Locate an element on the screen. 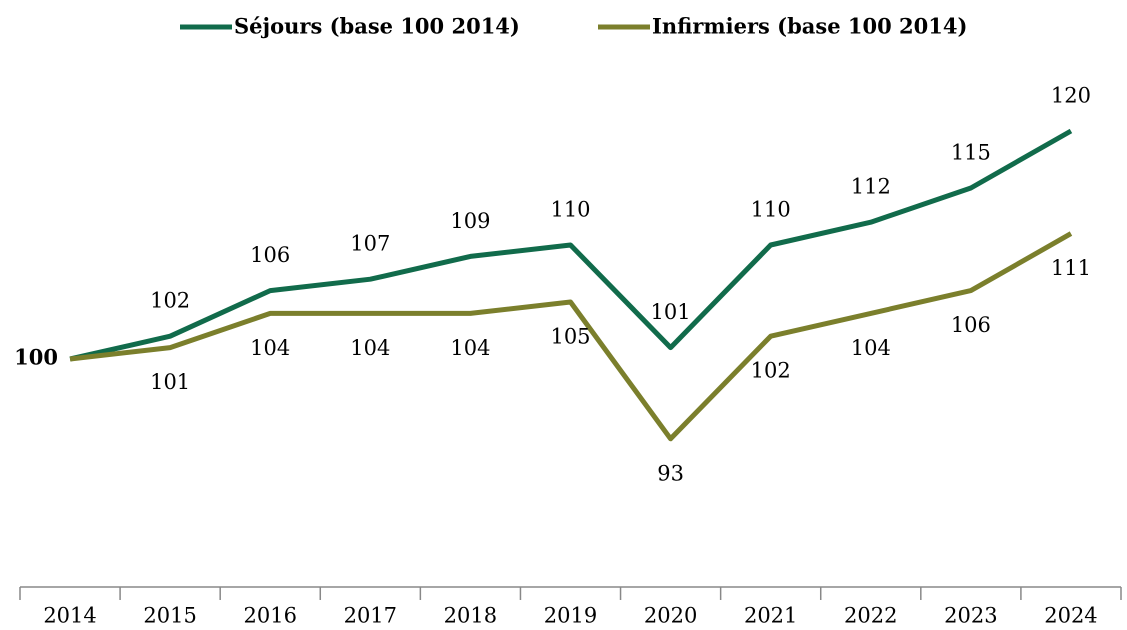 Image resolution: width=1127 pixels, height=630 pixels. legend-label: Séjours (base 100 2014) is located at coordinates (377, 26).